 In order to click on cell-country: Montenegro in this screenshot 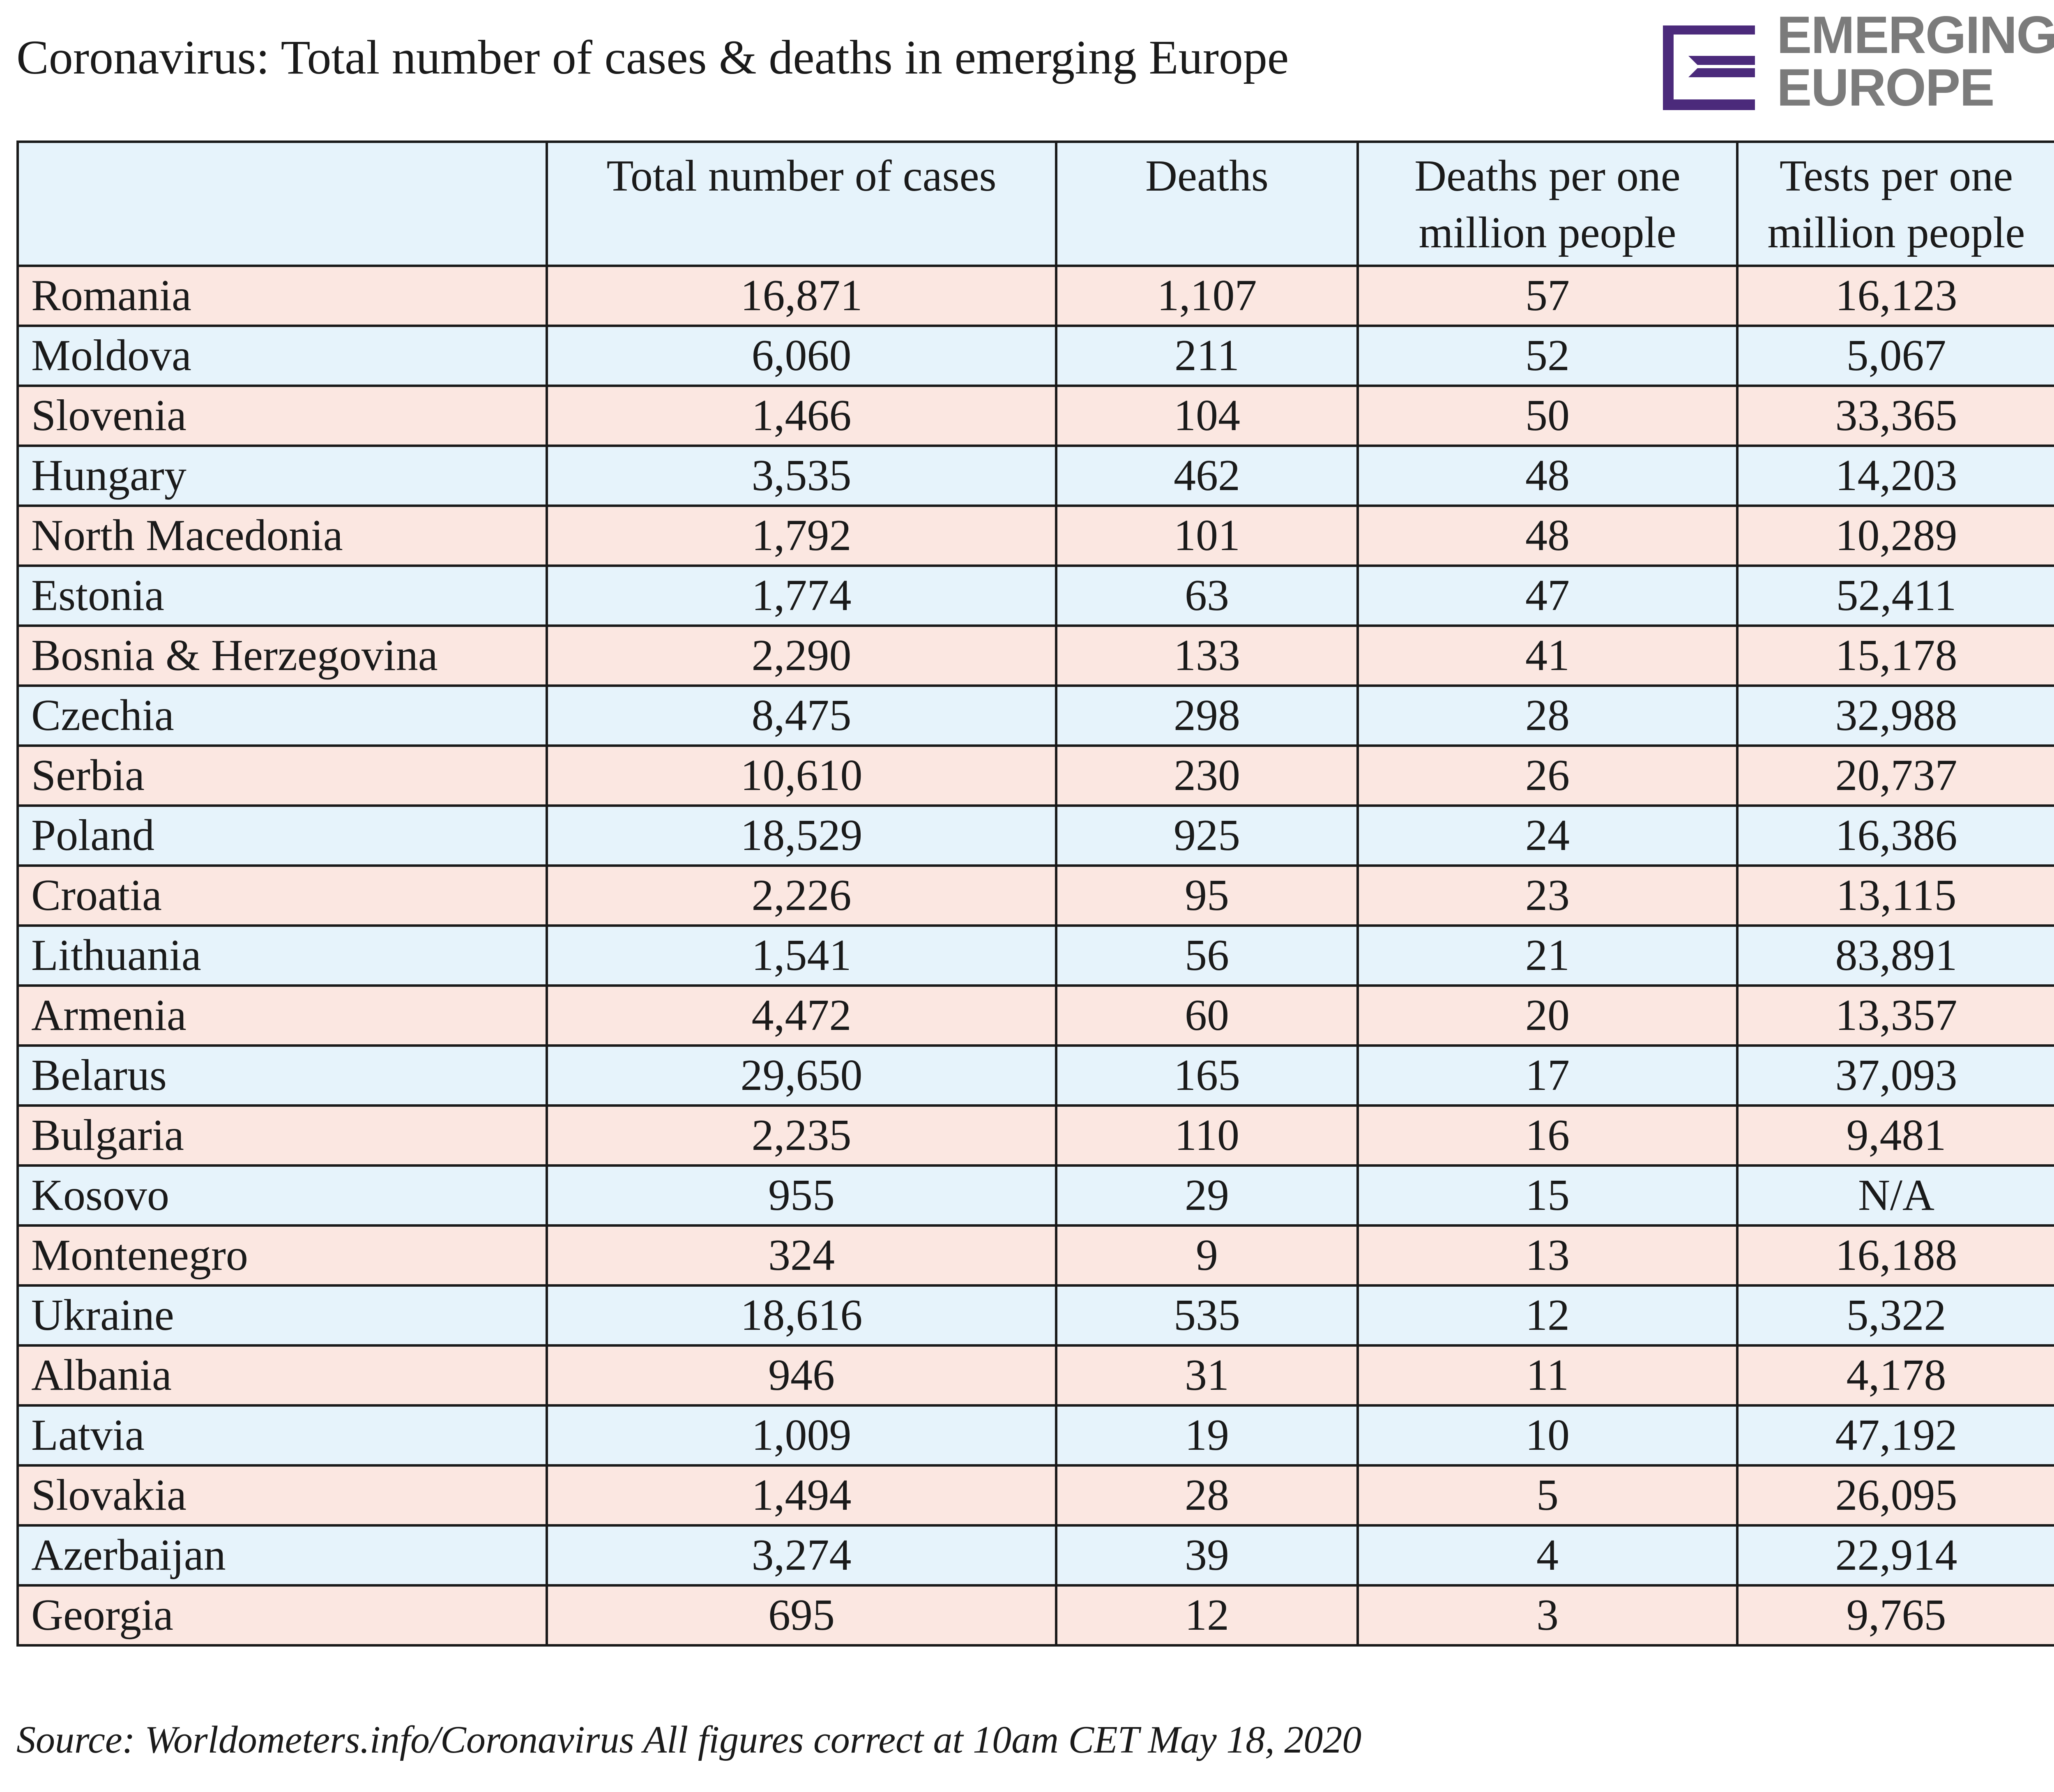, I will do `click(282, 1255)`.